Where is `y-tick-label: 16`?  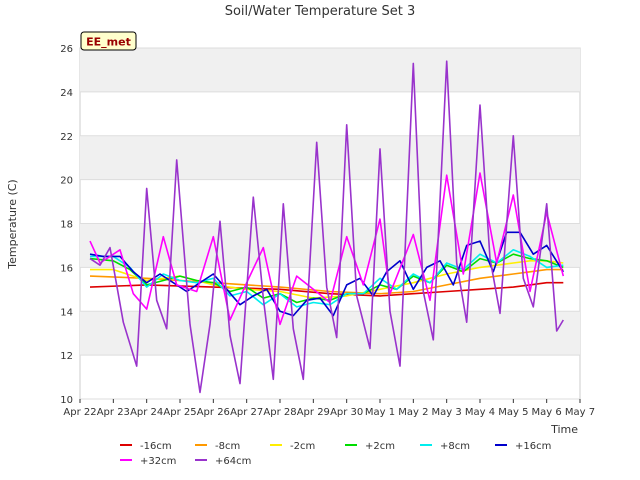 y-tick-label: 16 is located at coordinates (66, 268).